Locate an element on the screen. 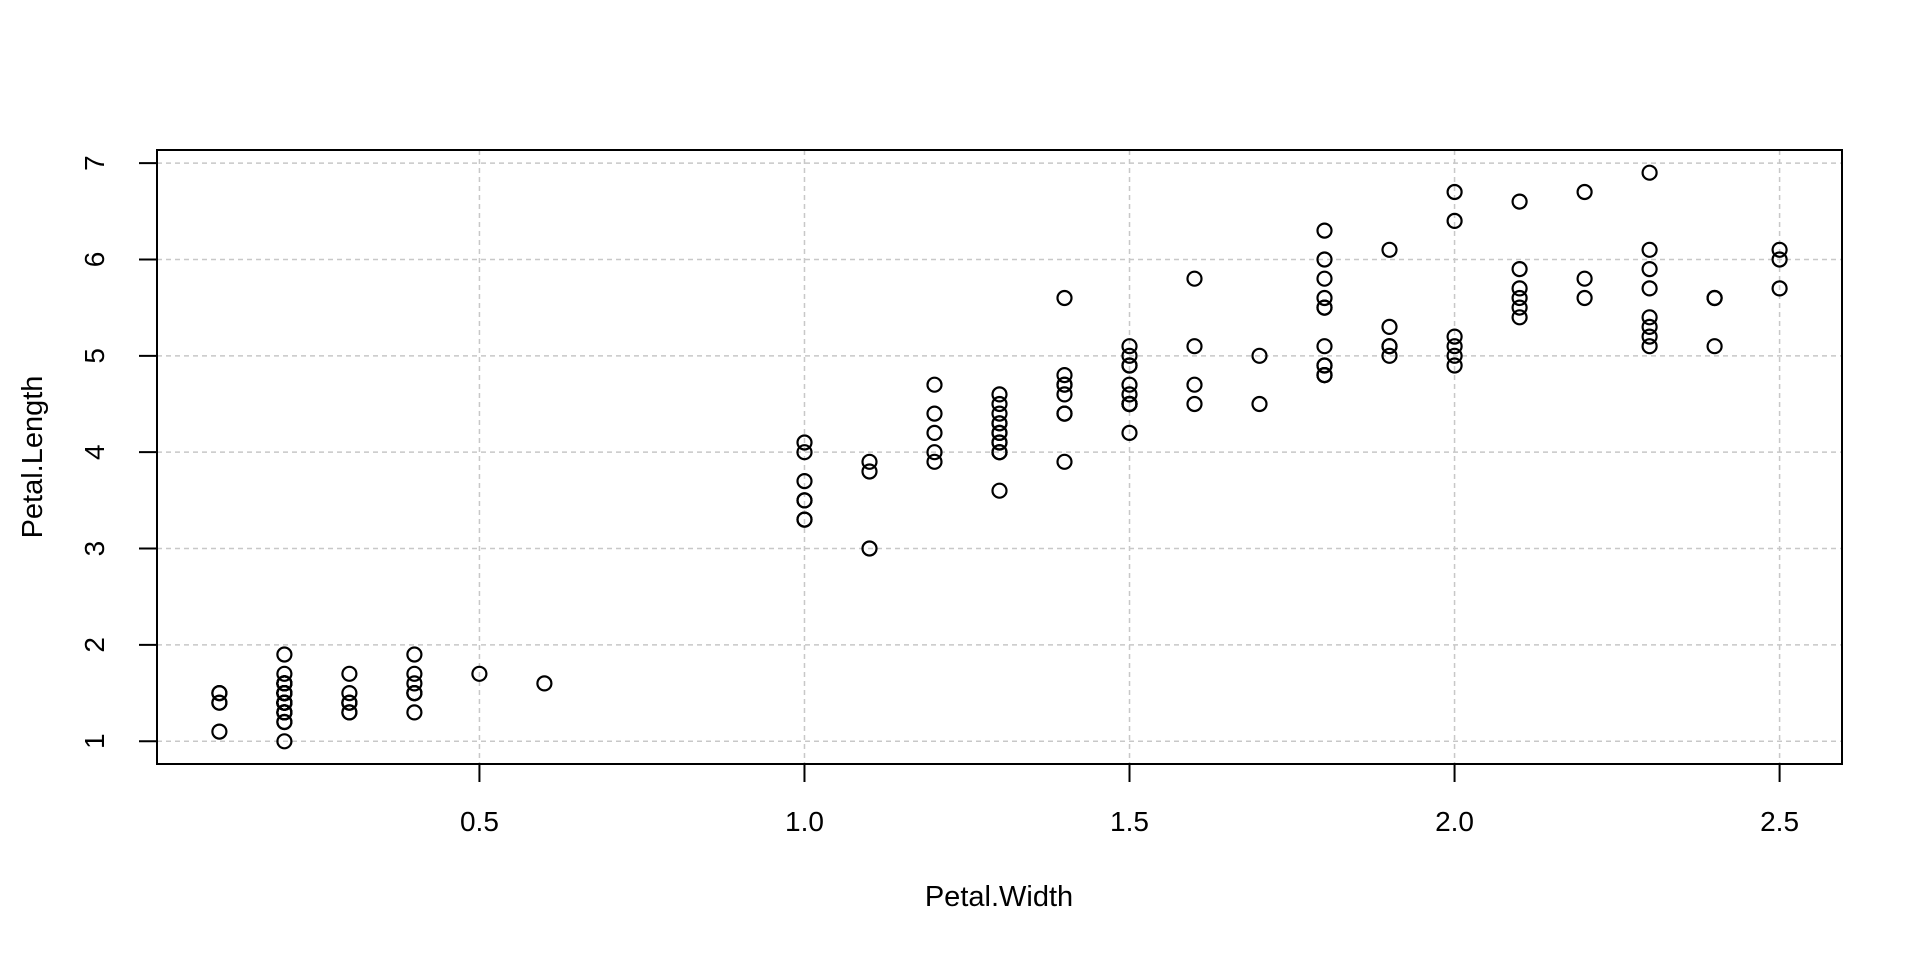  x-tick-label: 1.5 is located at coordinates (1129, 821).